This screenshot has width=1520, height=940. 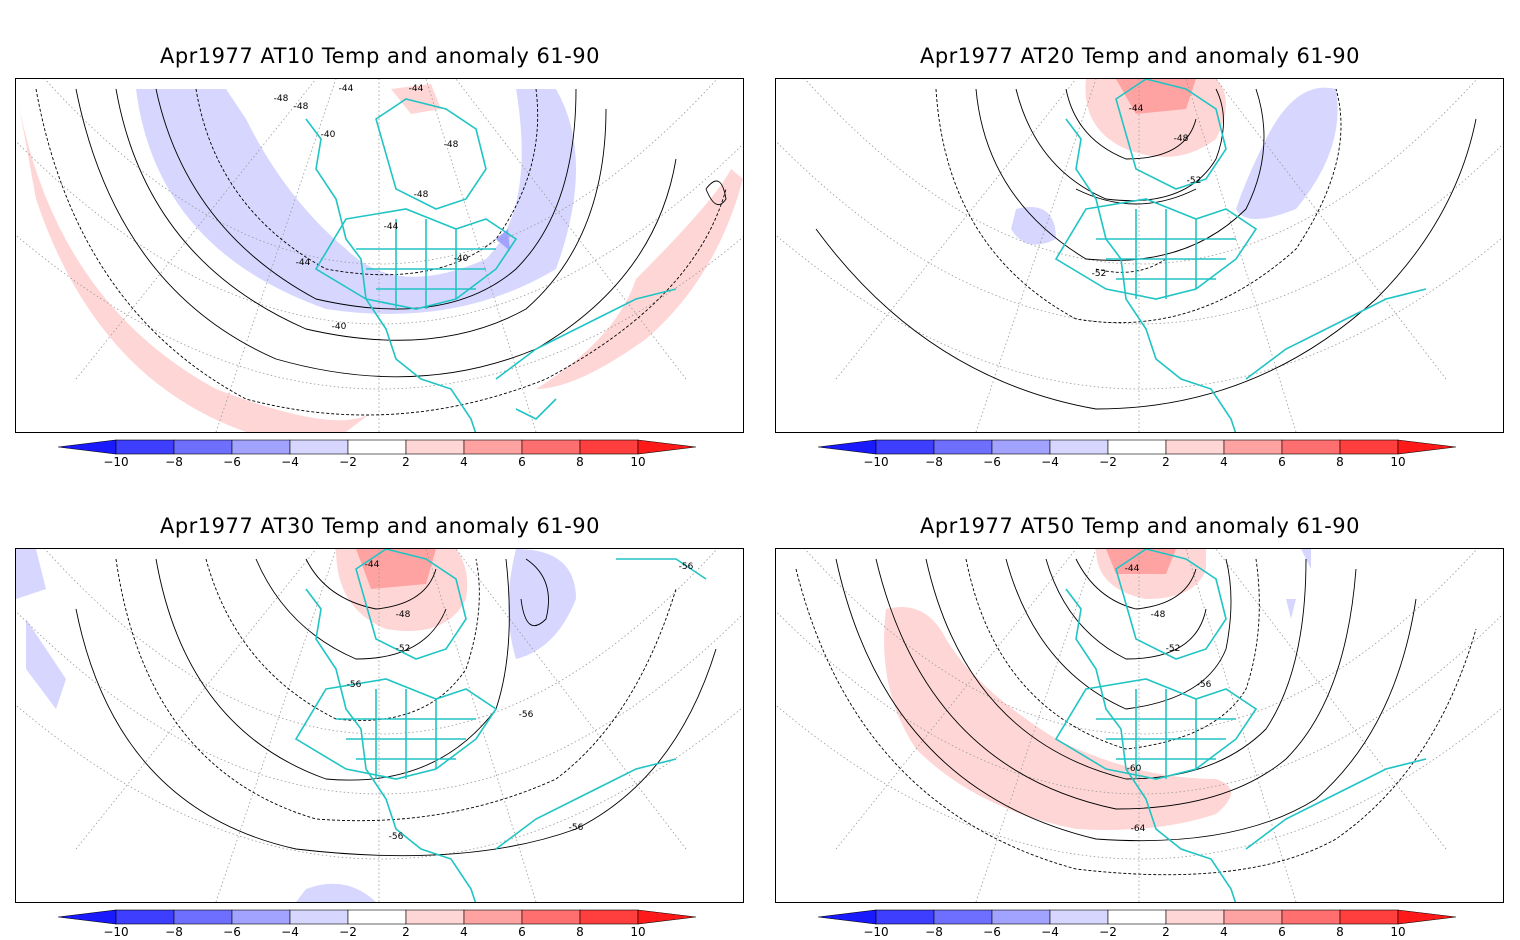 What do you see at coordinates (1140, 56) in the screenshot?
I see `panel-title: Apr1977 AT20 Temp and anomaly 61-90` at bounding box center [1140, 56].